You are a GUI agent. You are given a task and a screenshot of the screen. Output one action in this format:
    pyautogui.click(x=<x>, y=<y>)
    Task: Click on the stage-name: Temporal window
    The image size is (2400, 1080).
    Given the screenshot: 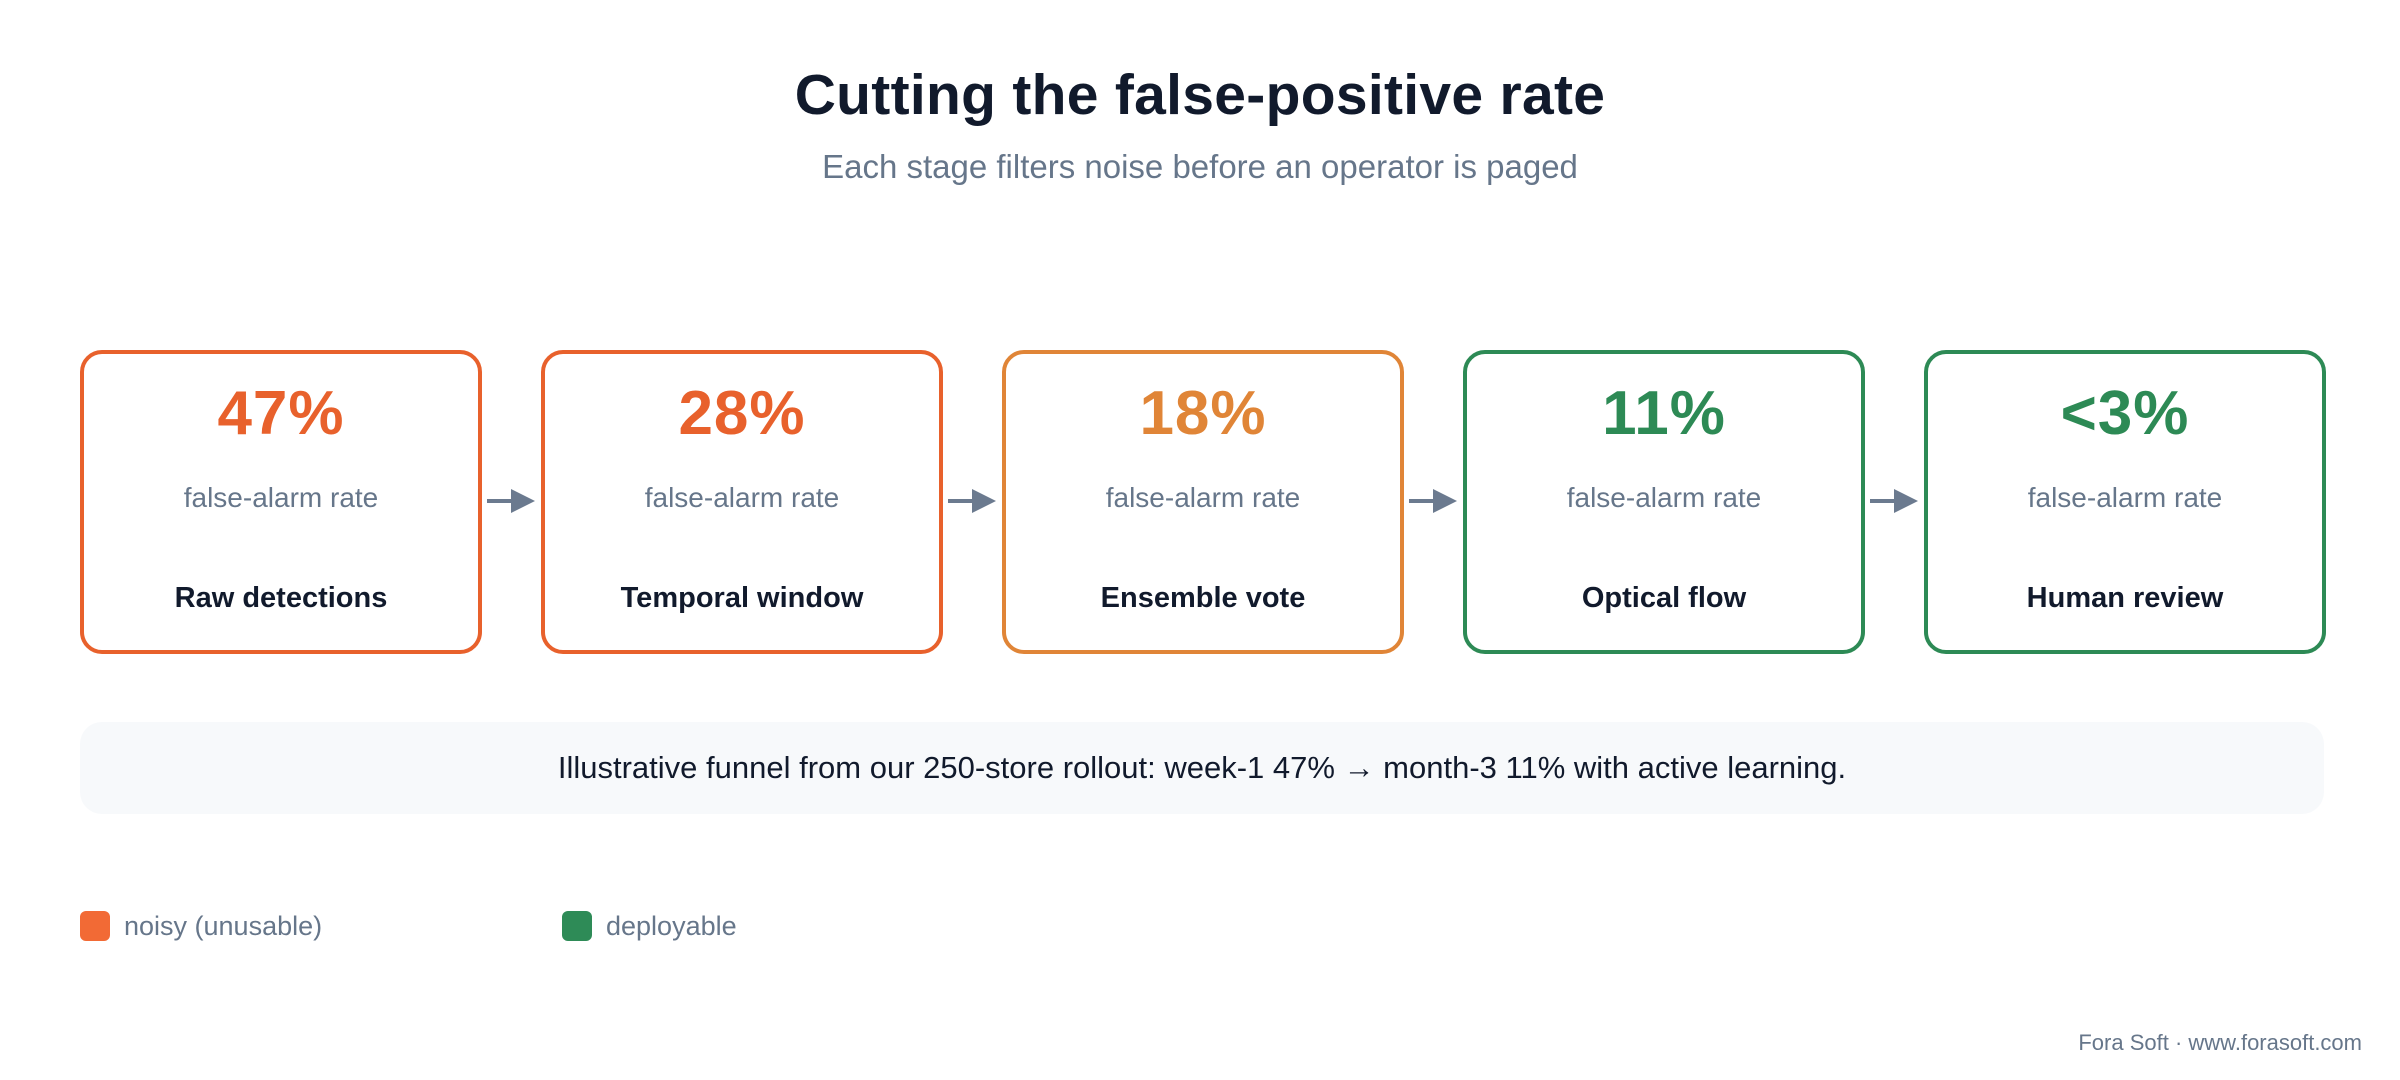 What is the action you would take?
    pyautogui.click(x=742, y=598)
    